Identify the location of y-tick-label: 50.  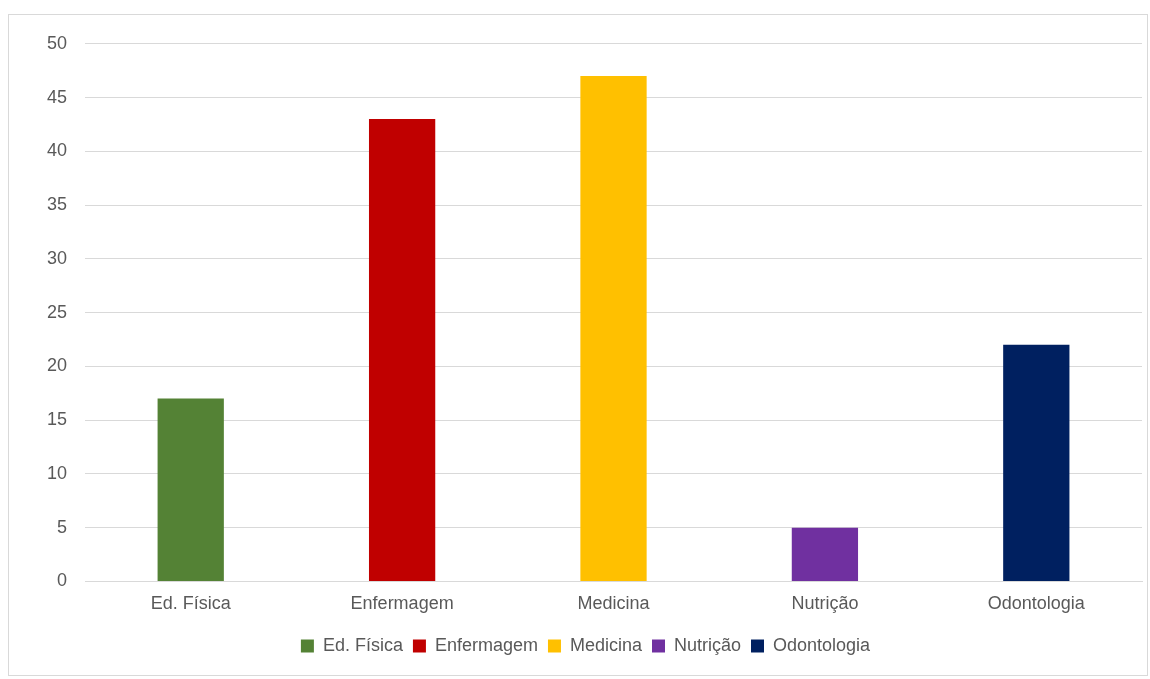
(57, 42).